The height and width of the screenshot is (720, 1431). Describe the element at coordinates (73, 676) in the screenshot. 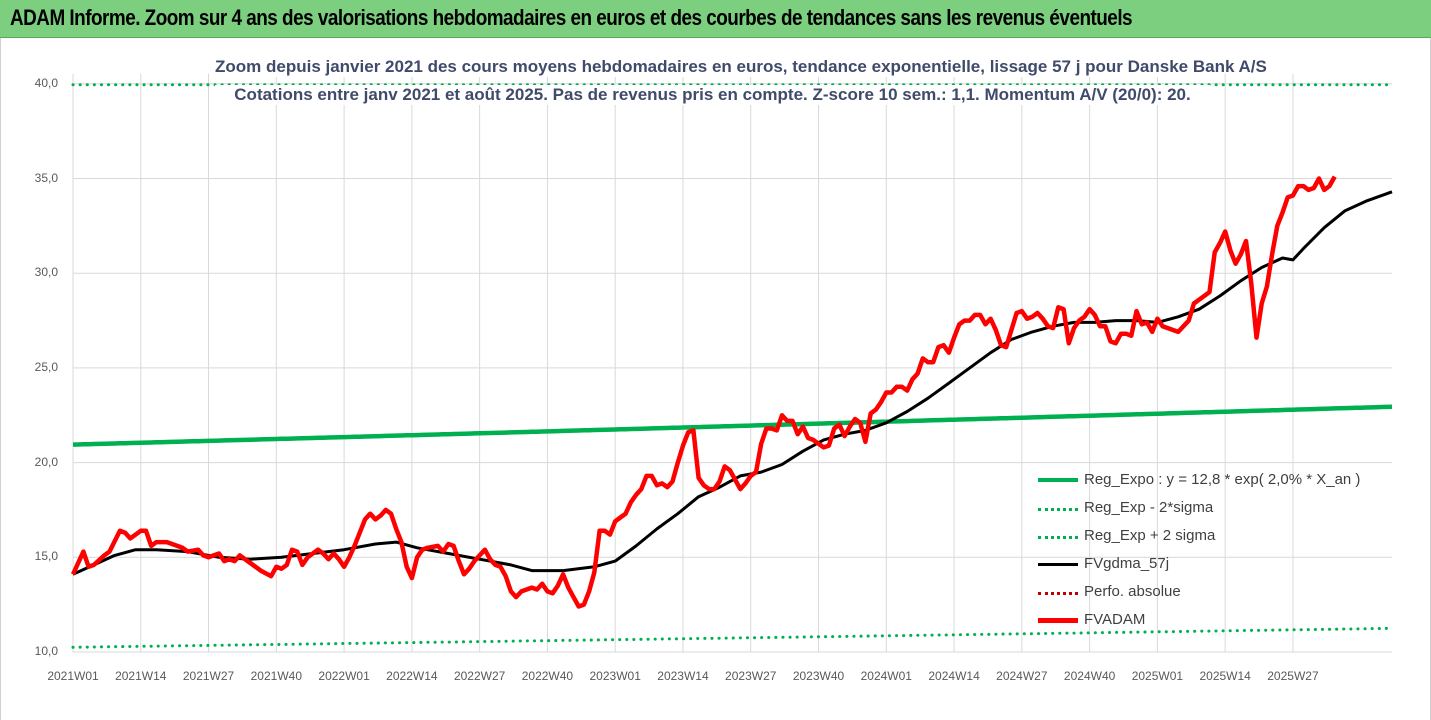

I see `x-tick-label: 2021W01` at that location.